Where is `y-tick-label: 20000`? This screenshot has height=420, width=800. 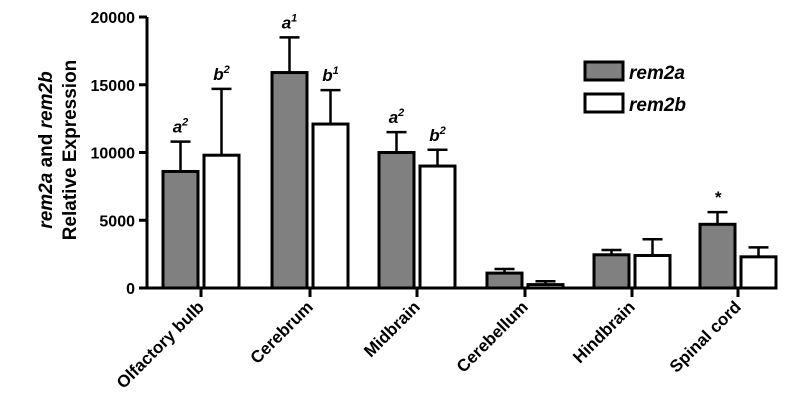
y-tick-label: 20000 is located at coordinates (113, 18).